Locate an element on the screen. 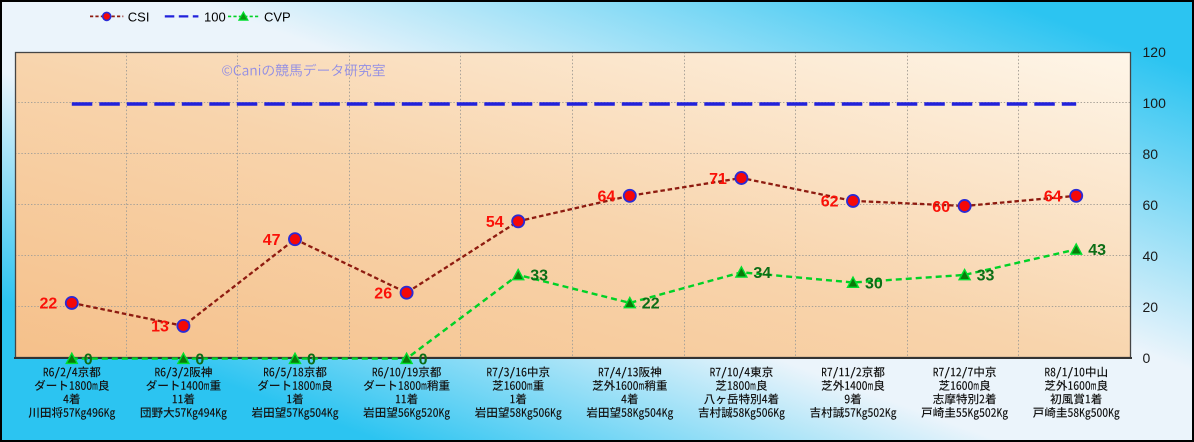 This screenshot has height=442, width=1194. svg-text: 26 is located at coordinates (383, 294).